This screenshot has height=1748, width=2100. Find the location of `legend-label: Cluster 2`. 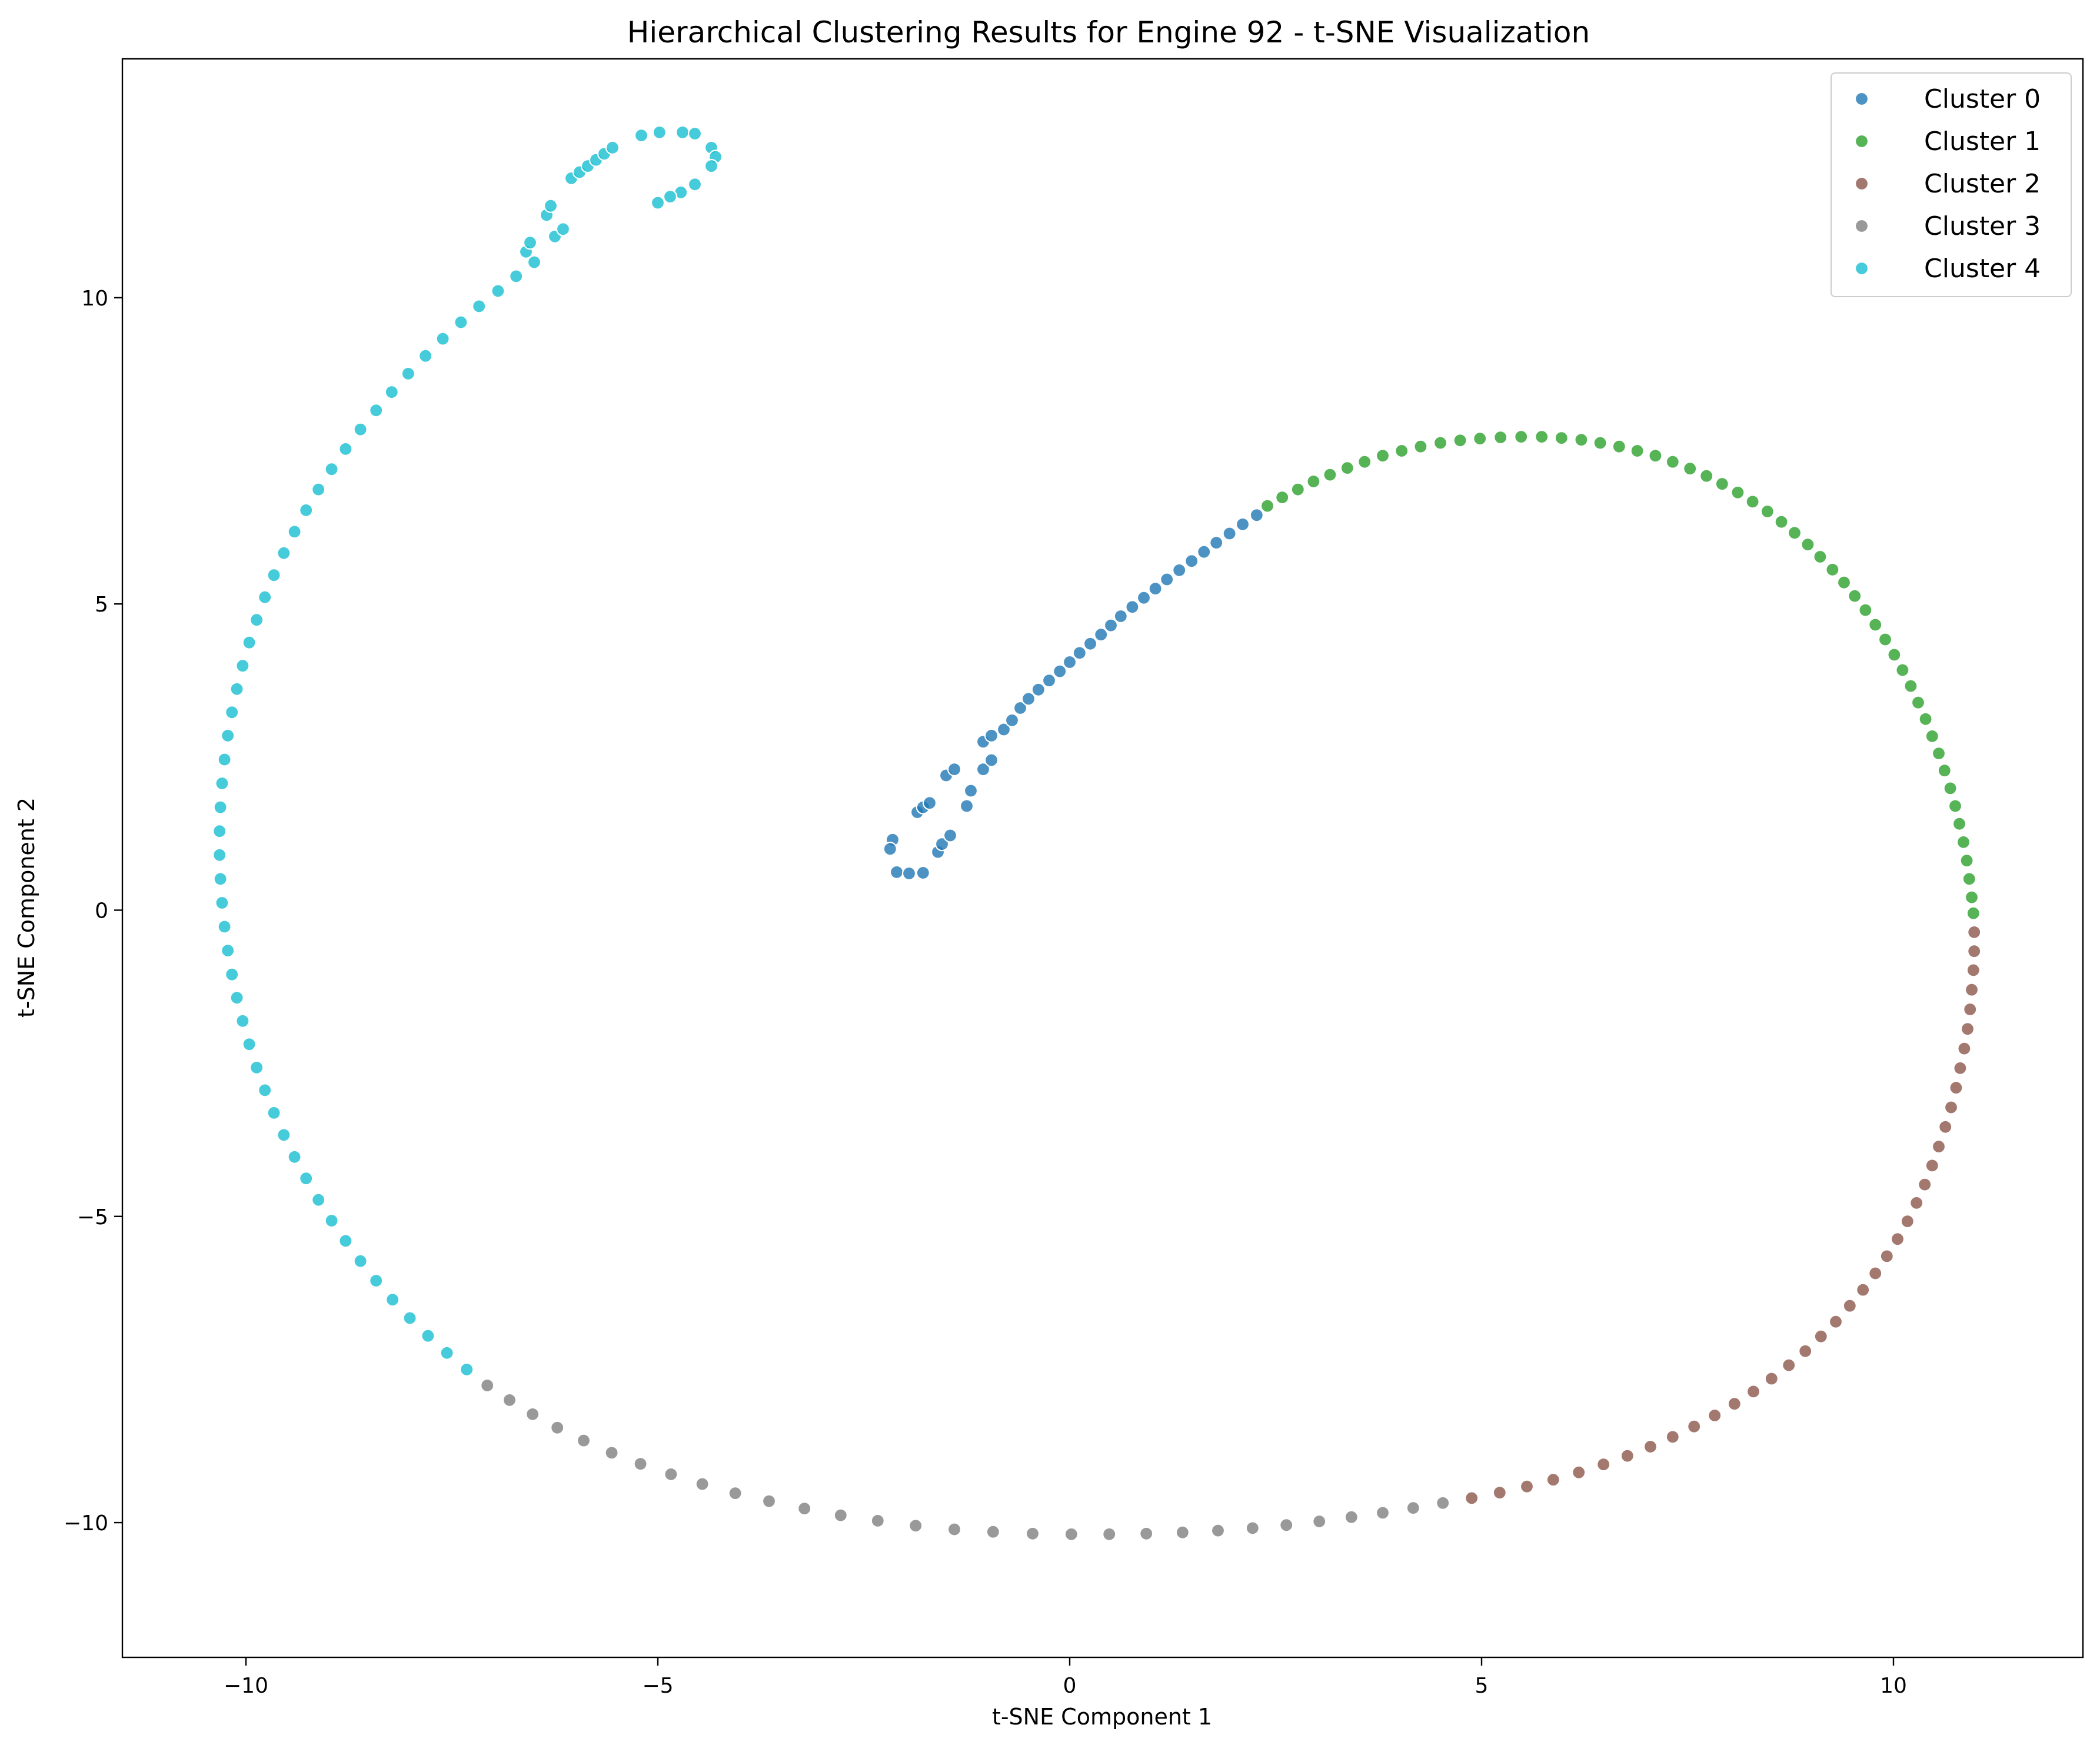

legend-label: Cluster 2 is located at coordinates (1982, 184).